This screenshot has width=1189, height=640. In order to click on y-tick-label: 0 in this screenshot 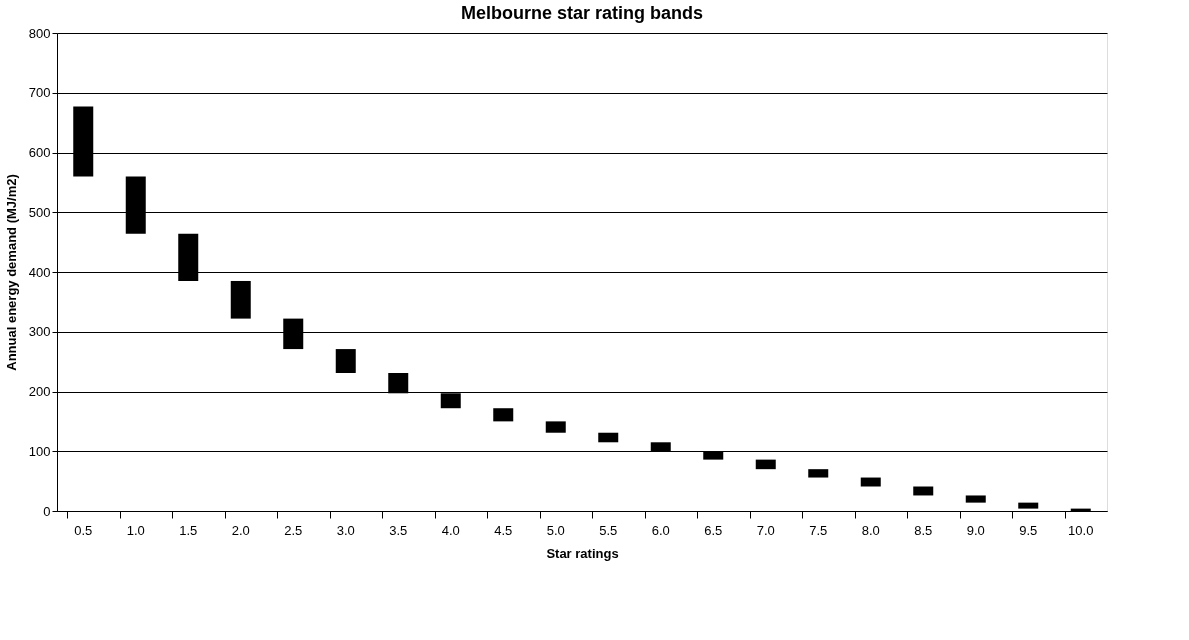, I will do `click(47, 511)`.